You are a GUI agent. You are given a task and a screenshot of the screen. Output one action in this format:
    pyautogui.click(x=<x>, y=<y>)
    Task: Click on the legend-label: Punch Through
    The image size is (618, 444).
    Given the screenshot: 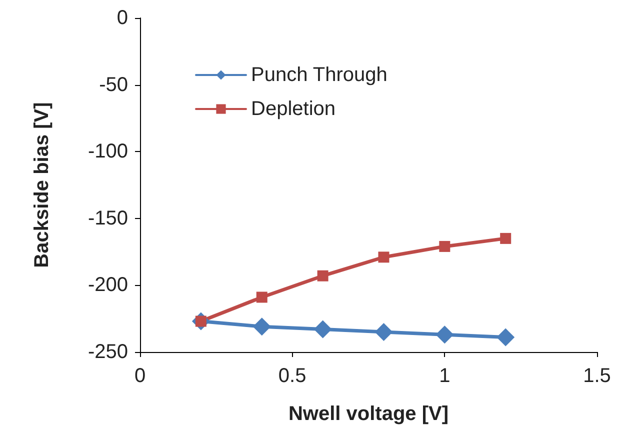 What is the action you would take?
    pyautogui.click(x=319, y=75)
    